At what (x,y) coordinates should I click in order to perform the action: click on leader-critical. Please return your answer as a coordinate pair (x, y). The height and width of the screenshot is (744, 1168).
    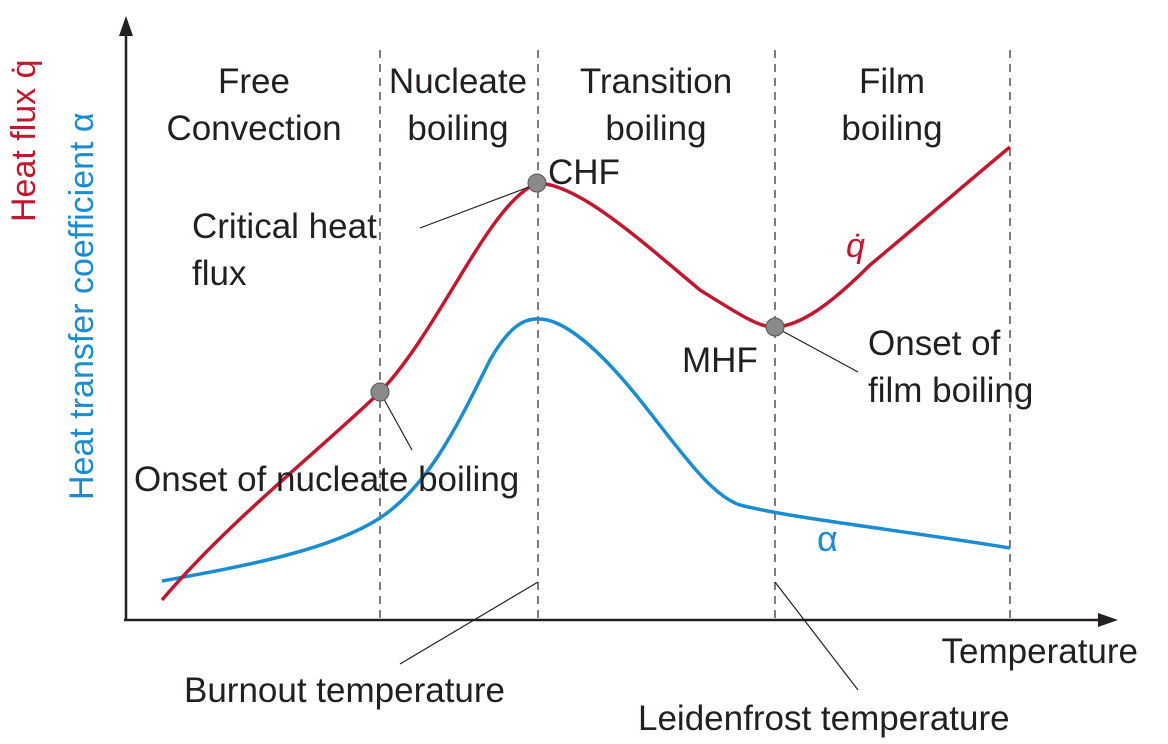
    Looking at the image, I should click on (478, 206).